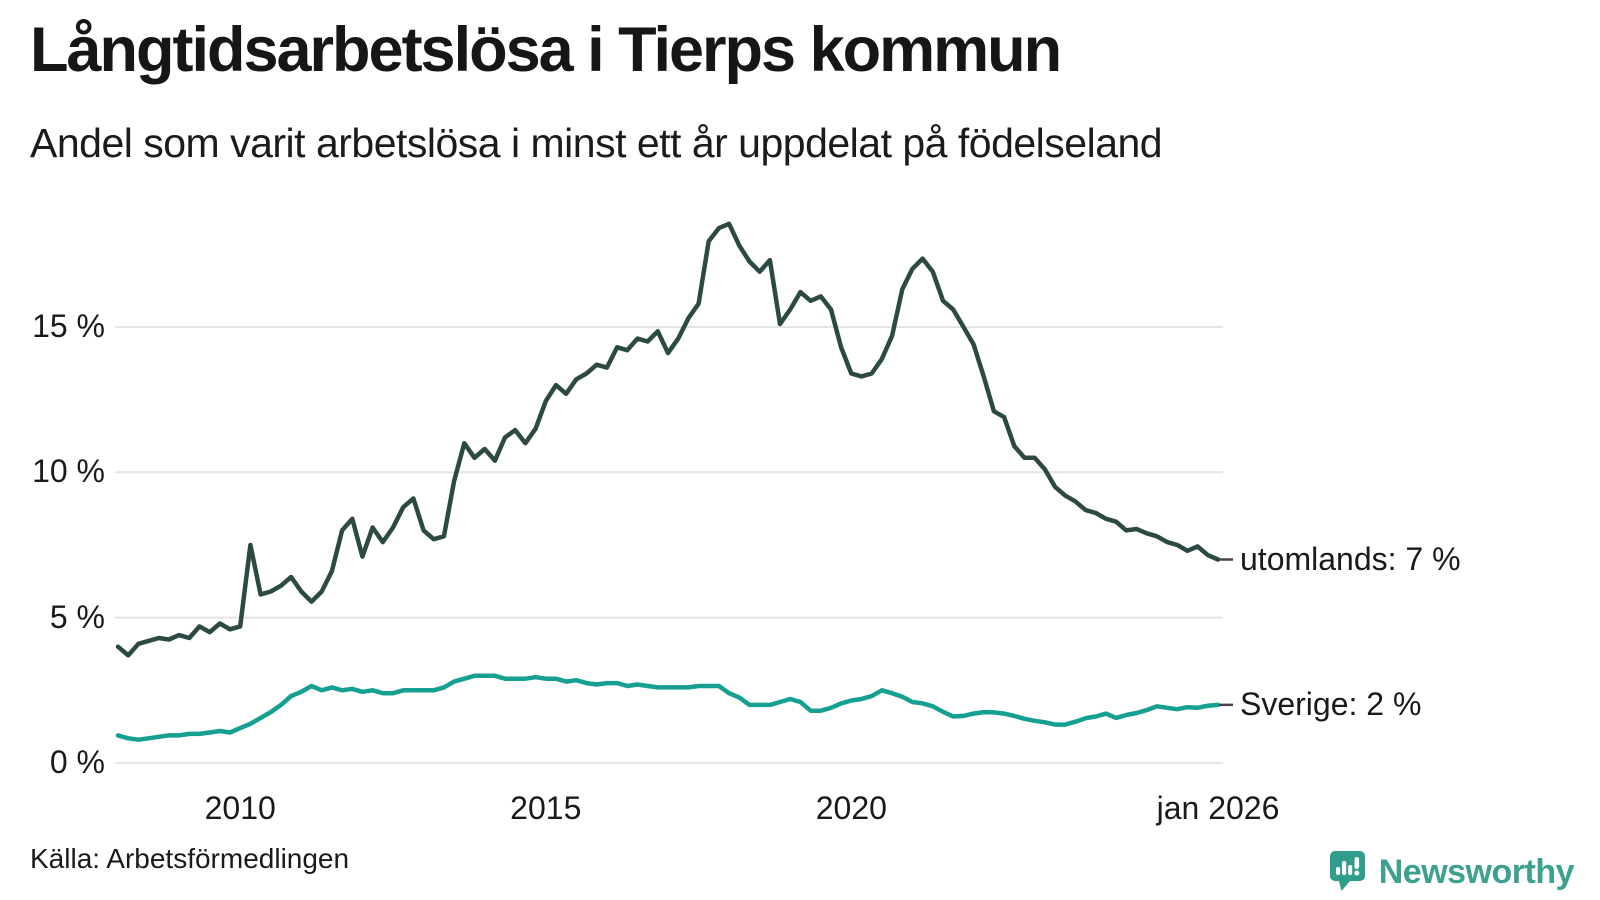 Image resolution: width=1600 pixels, height=900 pixels. What do you see at coordinates (68, 325) in the screenshot?
I see `y-axis-tick-15: 15 %` at bounding box center [68, 325].